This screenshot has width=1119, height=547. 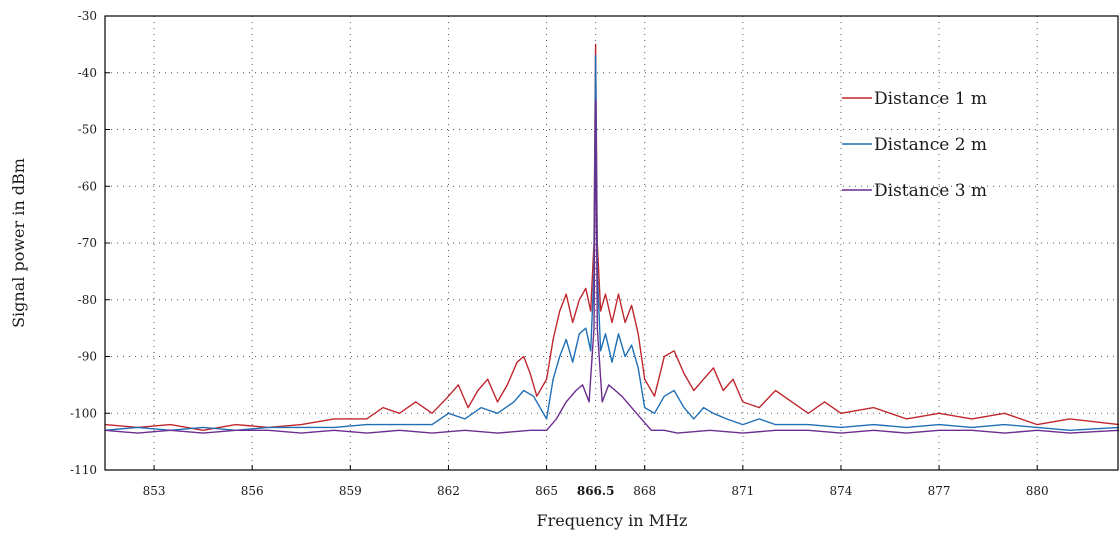 What do you see at coordinates (930, 99) in the screenshot?
I see `legend-label: Distance 1 m` at bounding box center [930, 99].